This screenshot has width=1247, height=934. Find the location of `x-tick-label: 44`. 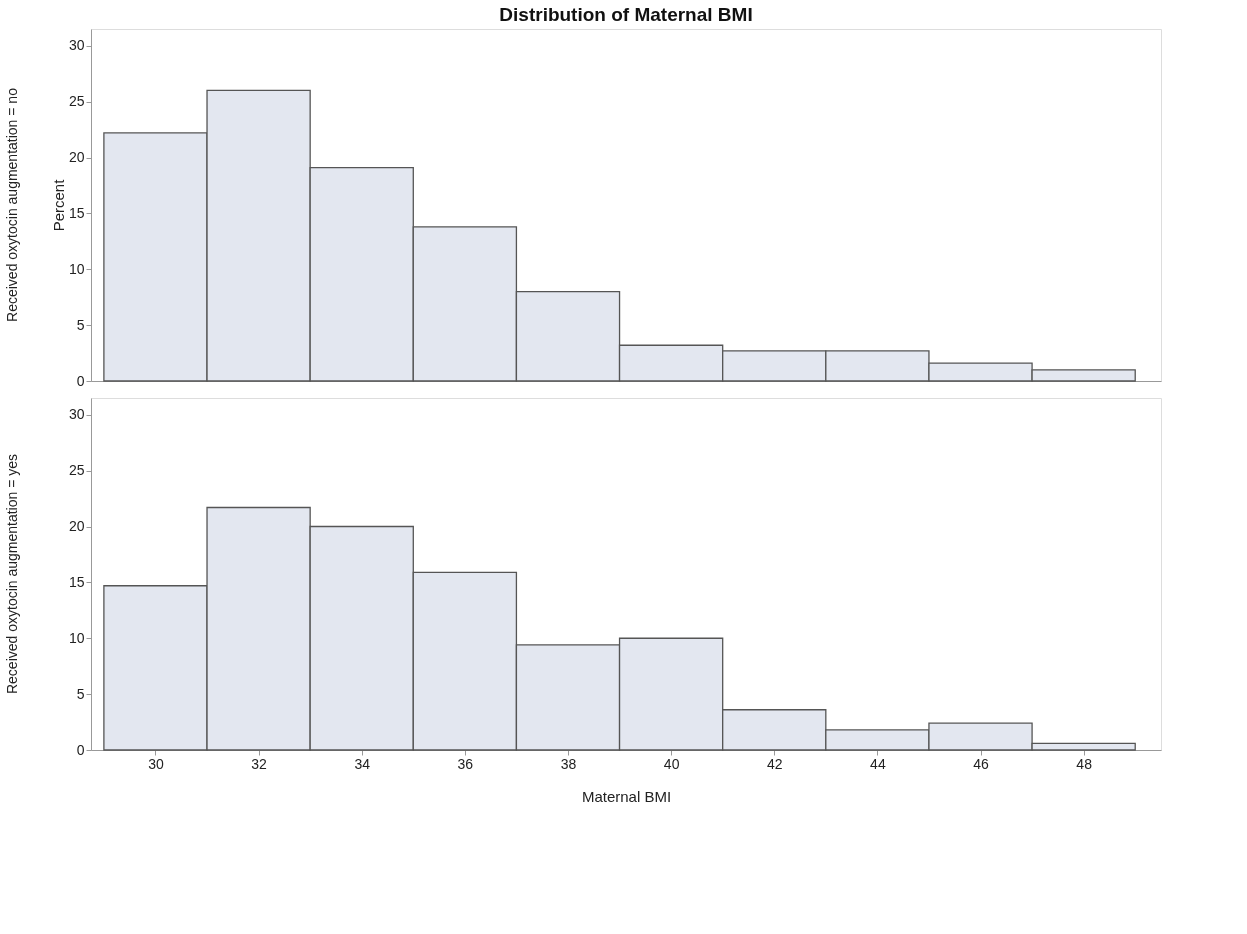

x-tick-label: 44 is located at coordinates (878, 763).